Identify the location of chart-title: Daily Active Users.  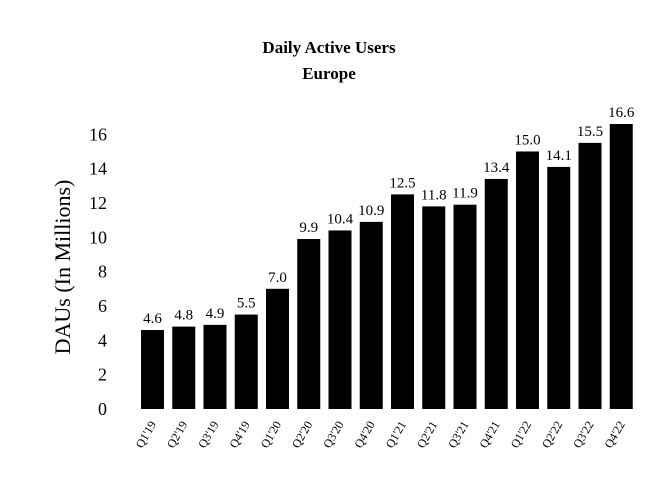
(329, 47).